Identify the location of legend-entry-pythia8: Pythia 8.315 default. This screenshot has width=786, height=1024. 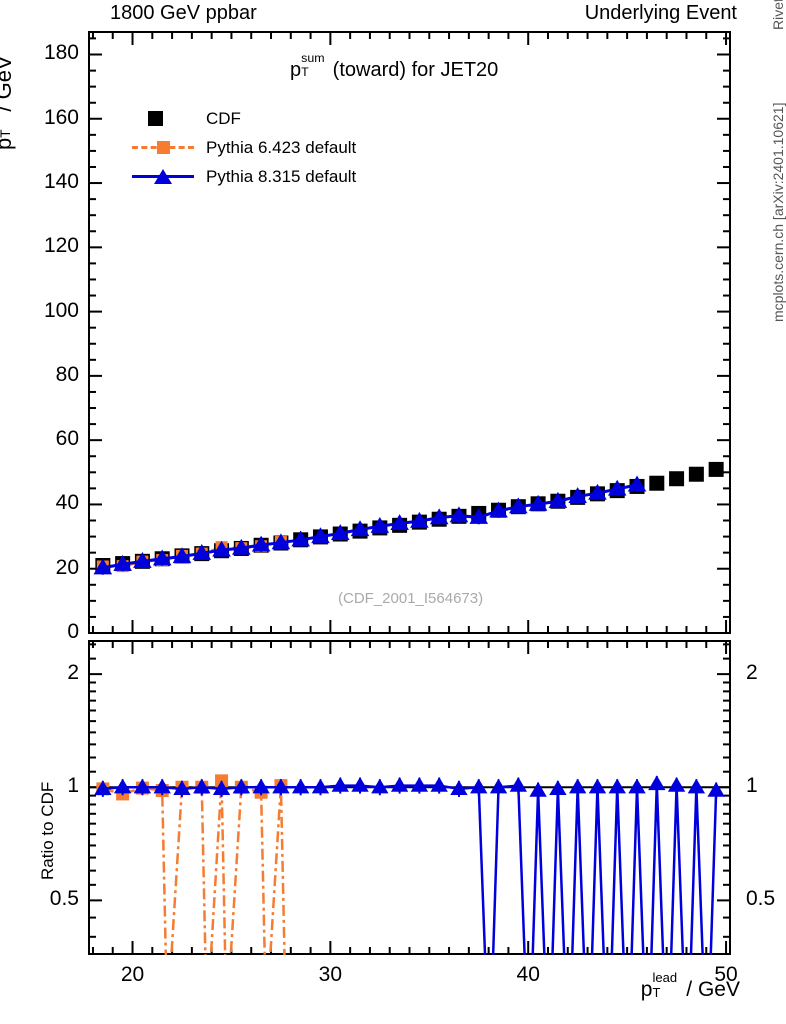
(244, 176).